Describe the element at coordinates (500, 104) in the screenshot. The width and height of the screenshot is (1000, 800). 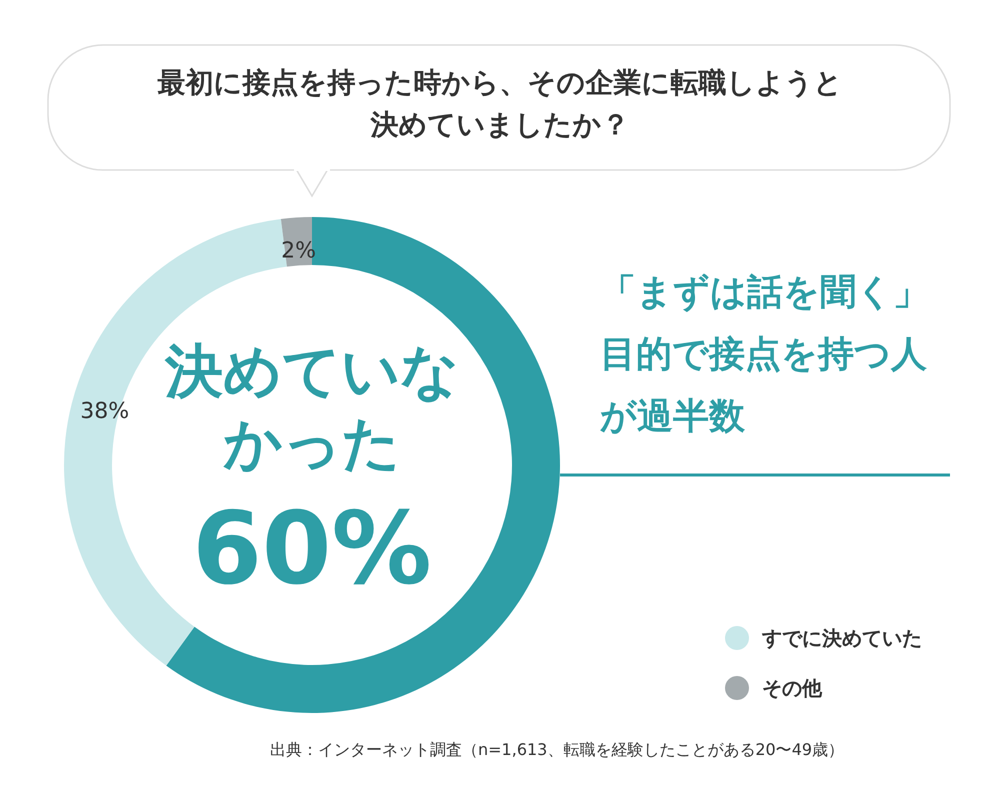
I see `title: 最初に接点を持った時から、その企業に転職しようと決めていましたか？` at that location.